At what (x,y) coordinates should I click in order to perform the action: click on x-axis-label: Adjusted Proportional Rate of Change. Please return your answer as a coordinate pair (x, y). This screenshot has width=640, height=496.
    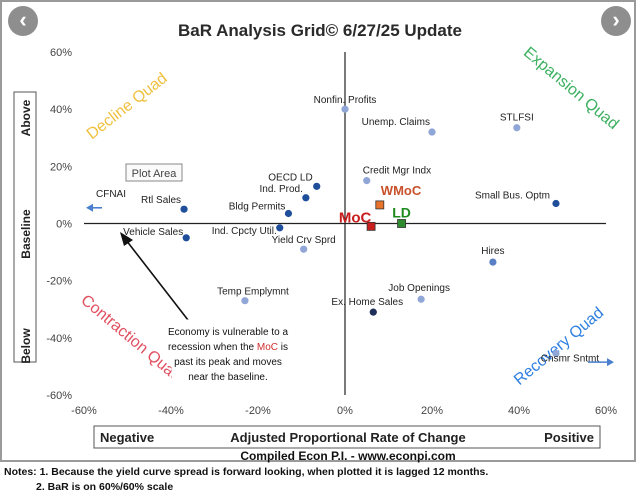
    Looking at the image, I should click on (347, 437).